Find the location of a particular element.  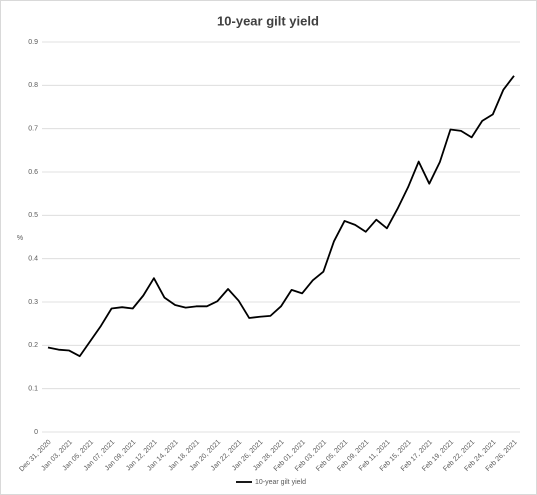

y-tick-label: 0.1 is located at coordinates (33, 389).